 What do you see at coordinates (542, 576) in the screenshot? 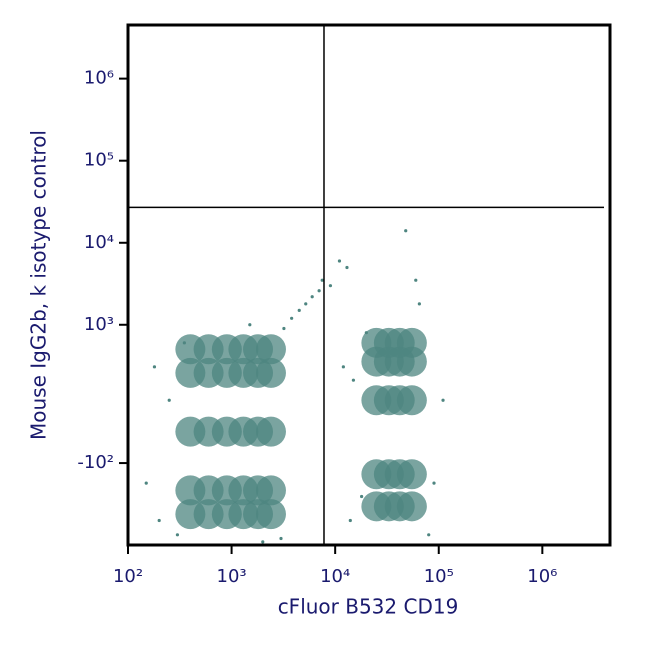
I see `x-tick-label: 10⁶` at bounding box center [542, 576].